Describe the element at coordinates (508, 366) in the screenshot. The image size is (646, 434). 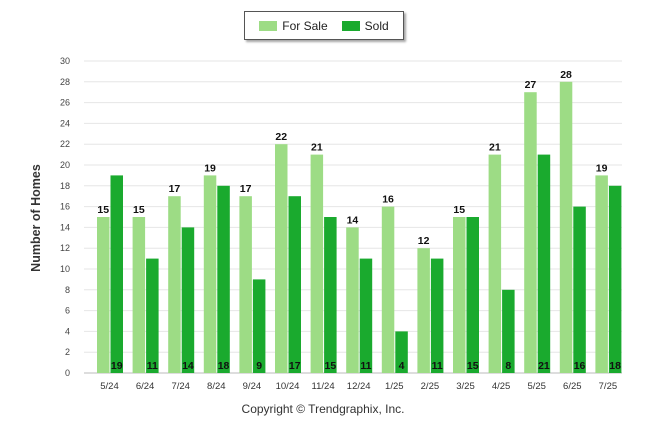
I see `data-label-sold: 8` at that location.